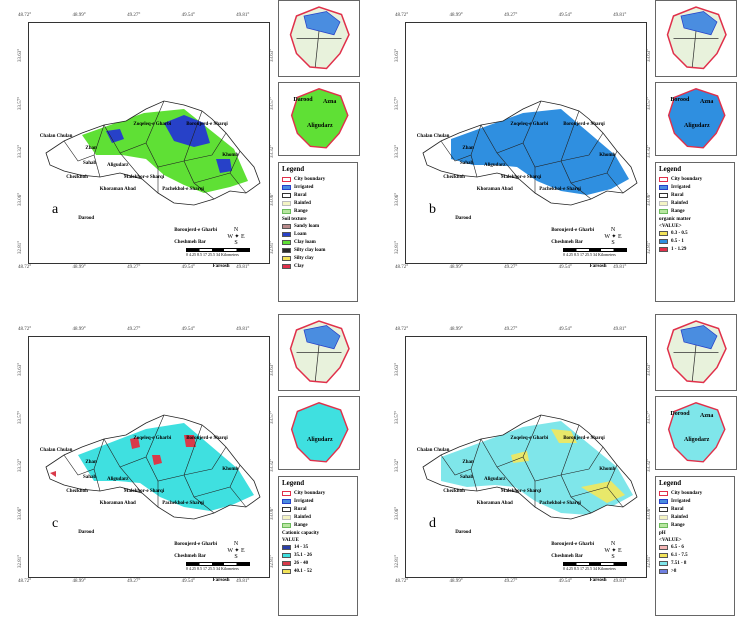 This screenshot has height=628, width=753. I want to click on legend-class-row: 6.5 - 6, so click(695, 547).